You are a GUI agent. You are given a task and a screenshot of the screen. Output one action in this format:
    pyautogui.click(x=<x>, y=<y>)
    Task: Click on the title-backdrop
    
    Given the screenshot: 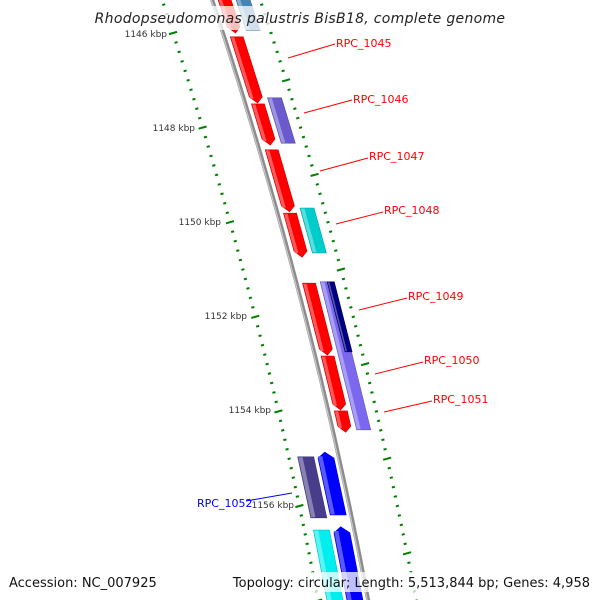 What is the action you would take?
    pyautogui.click(x=300, y=18)
    